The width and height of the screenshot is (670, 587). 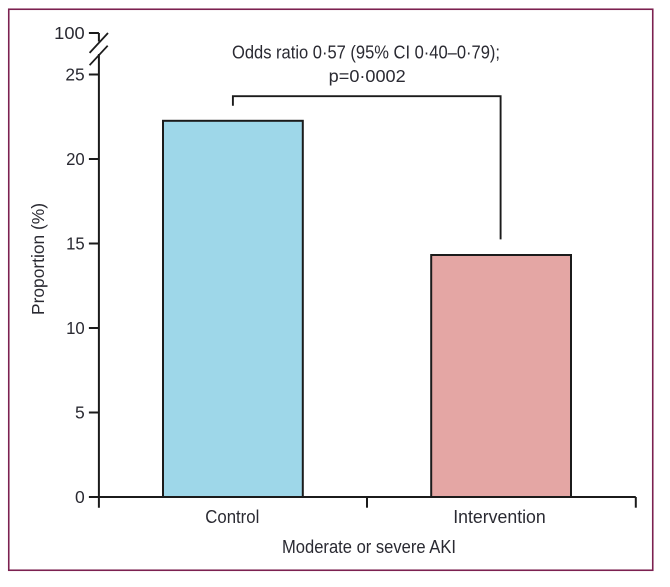 What do you see at coordinates (69, 33) in the screenshot?
I see `svg-text: 100` at bounding box center [69, 33].